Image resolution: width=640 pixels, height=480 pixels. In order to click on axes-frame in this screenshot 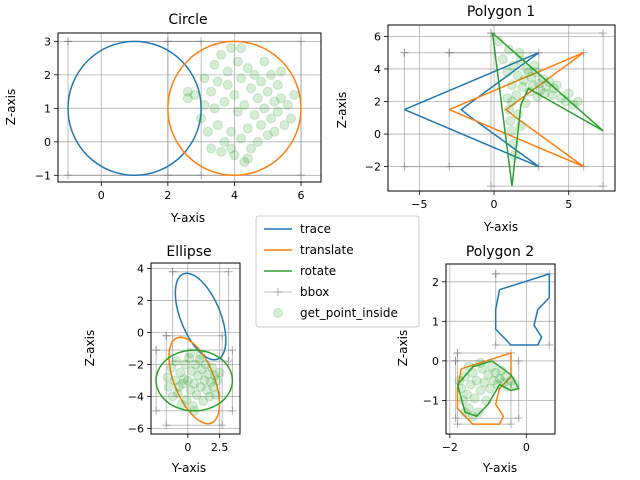, I will do `click(500, 349)`.